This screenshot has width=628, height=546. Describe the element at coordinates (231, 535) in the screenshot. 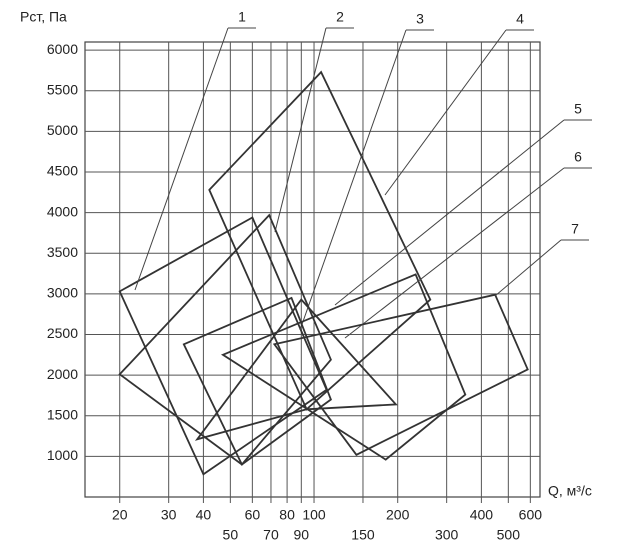

I see `x-tick-label: 50` at that location.